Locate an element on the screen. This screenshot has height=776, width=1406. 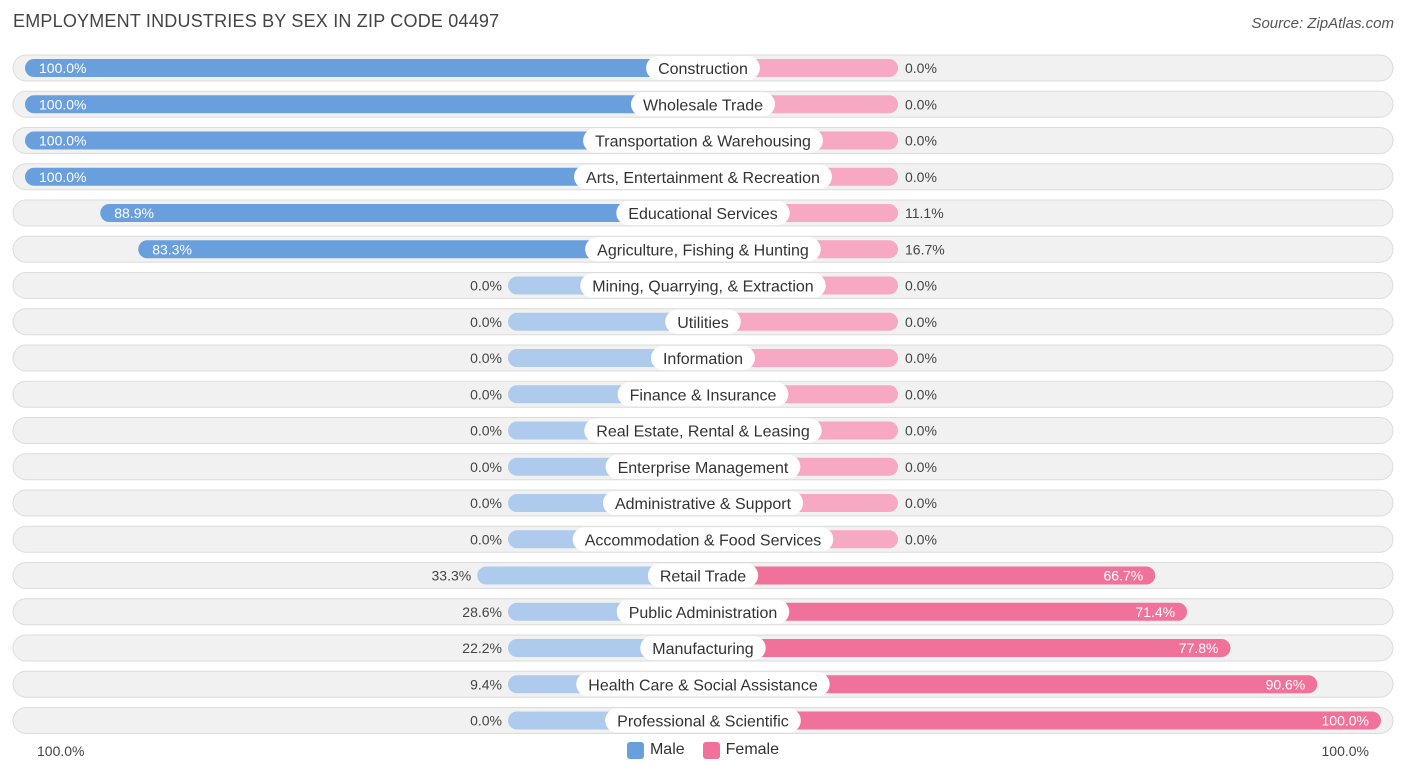
category-label: Arts, Entertainment & Recreation is located at coordinates (703, 178).